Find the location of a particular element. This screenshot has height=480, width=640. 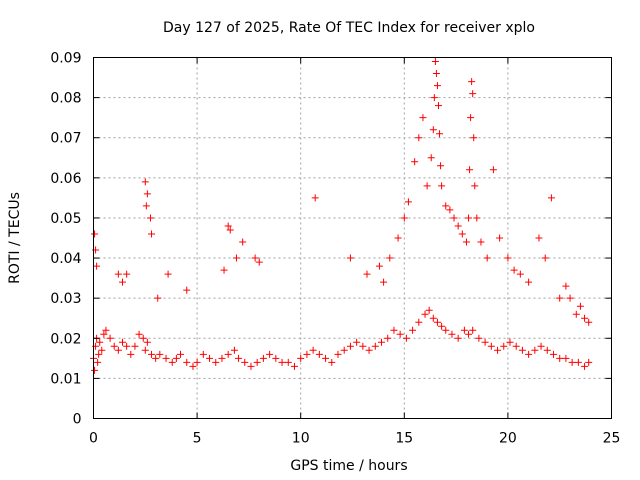

y-tick-label: 0.05 is located at coordinates (65, 219).